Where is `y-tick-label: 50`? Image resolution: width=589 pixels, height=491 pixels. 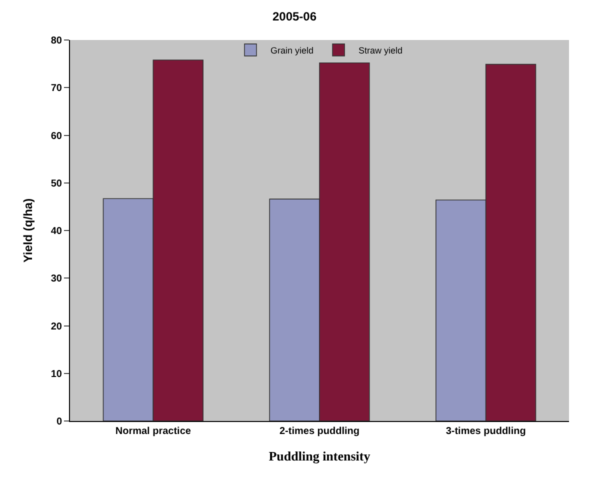 y-tick-label: 50 is located at coordinates (56, 184).